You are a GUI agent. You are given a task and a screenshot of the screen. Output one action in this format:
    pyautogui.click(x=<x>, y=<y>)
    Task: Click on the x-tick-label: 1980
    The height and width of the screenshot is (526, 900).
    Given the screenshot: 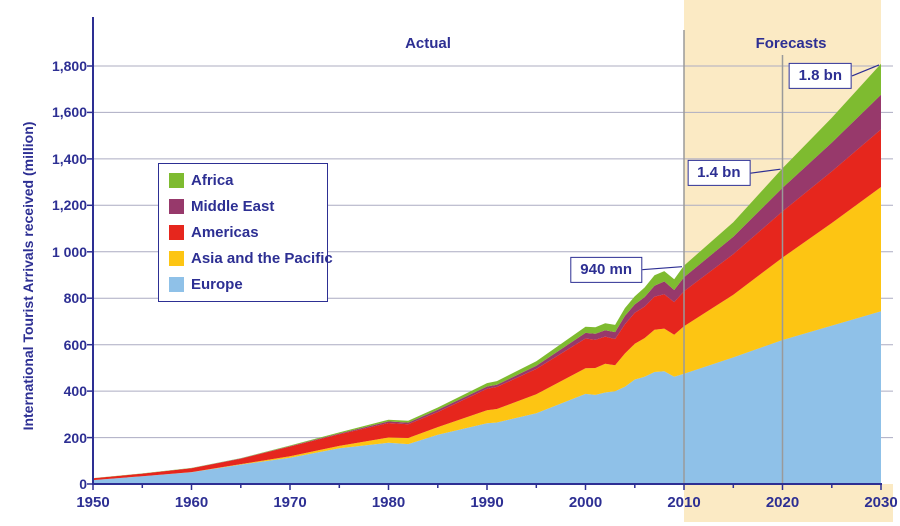 What is the action you would take?
    pyautogui.click(x=388, y=502)
    